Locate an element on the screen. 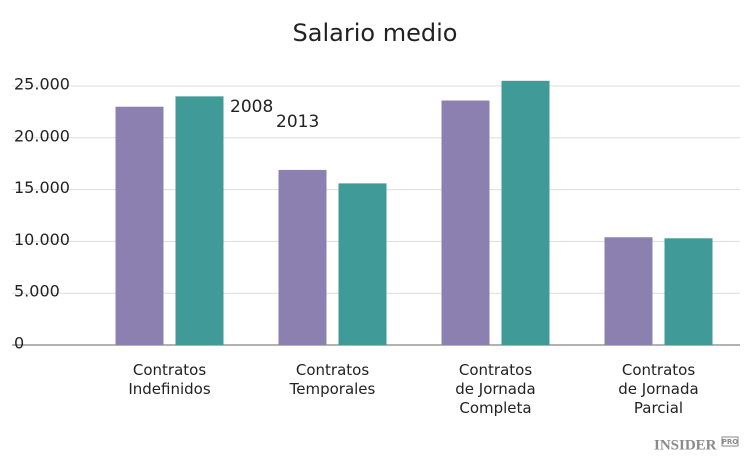 The height and width of the screenshot is (462, 750). x-tick-label: Contratos de Jornada Completa is located at coordinates (495, 389).